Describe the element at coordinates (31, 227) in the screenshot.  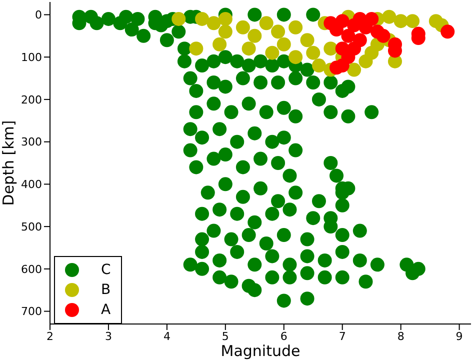
I see `y-tick-label: 500` at that location.